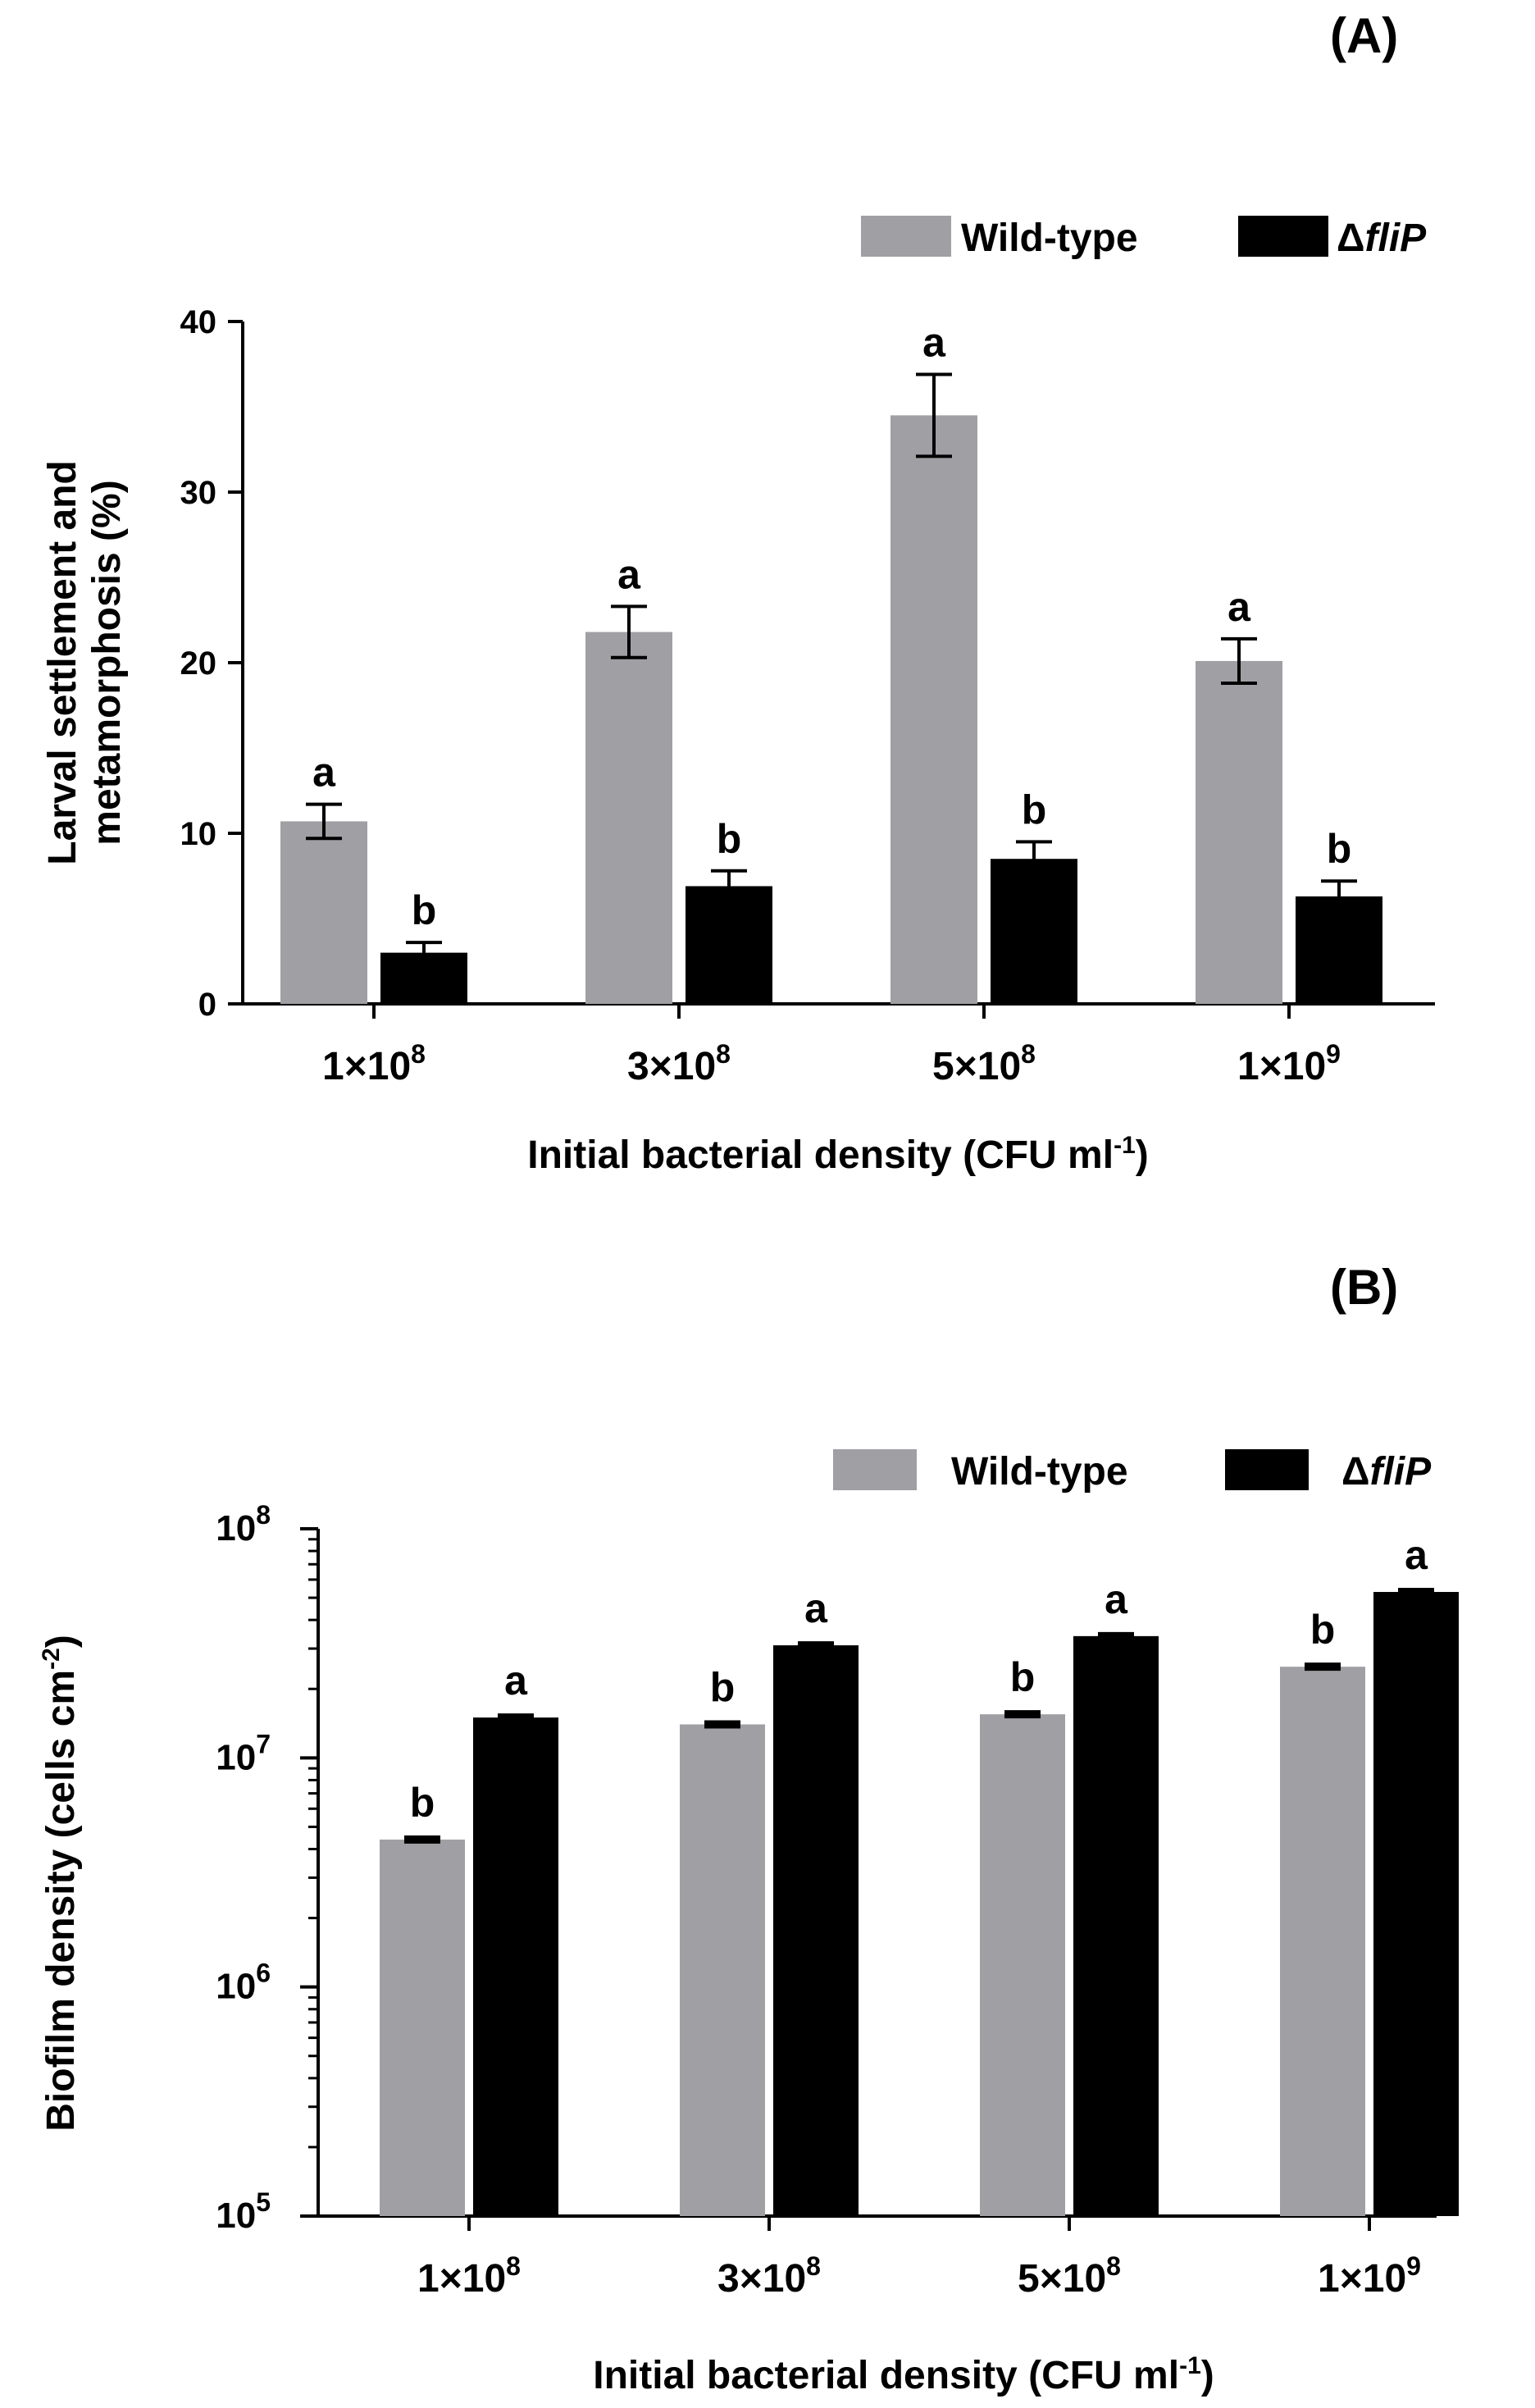 The image size is (1535, 2408). What do you see at coordinates (984, 1064) in the screenshot?
I see `x-tick-label-a: 5×10⁸` at bounding box center [984, 1064].